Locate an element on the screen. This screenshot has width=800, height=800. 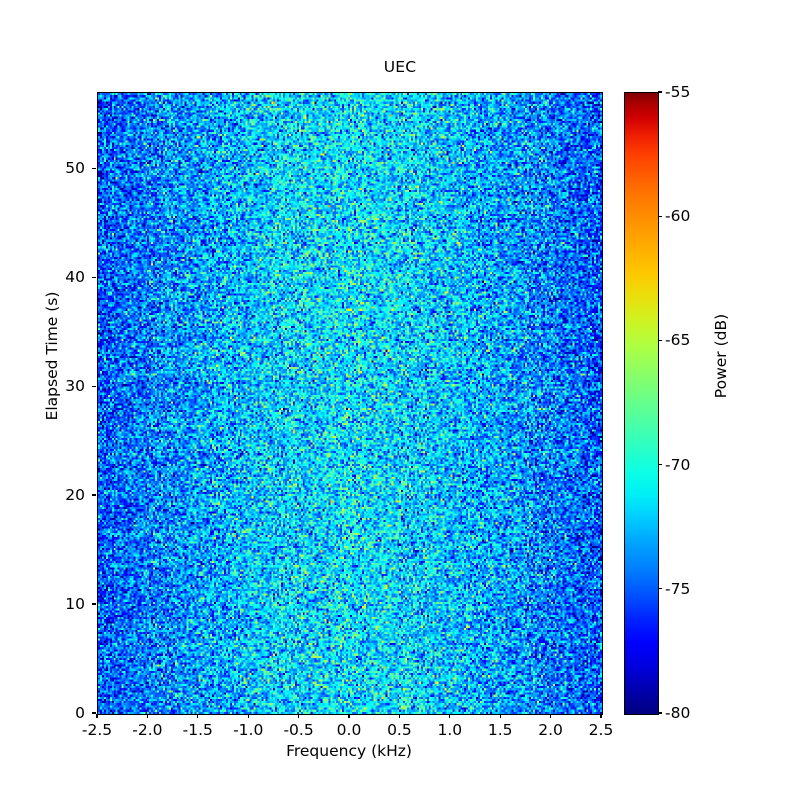
colorbar-label: Power (dB) is located at coordinates (721, 356).